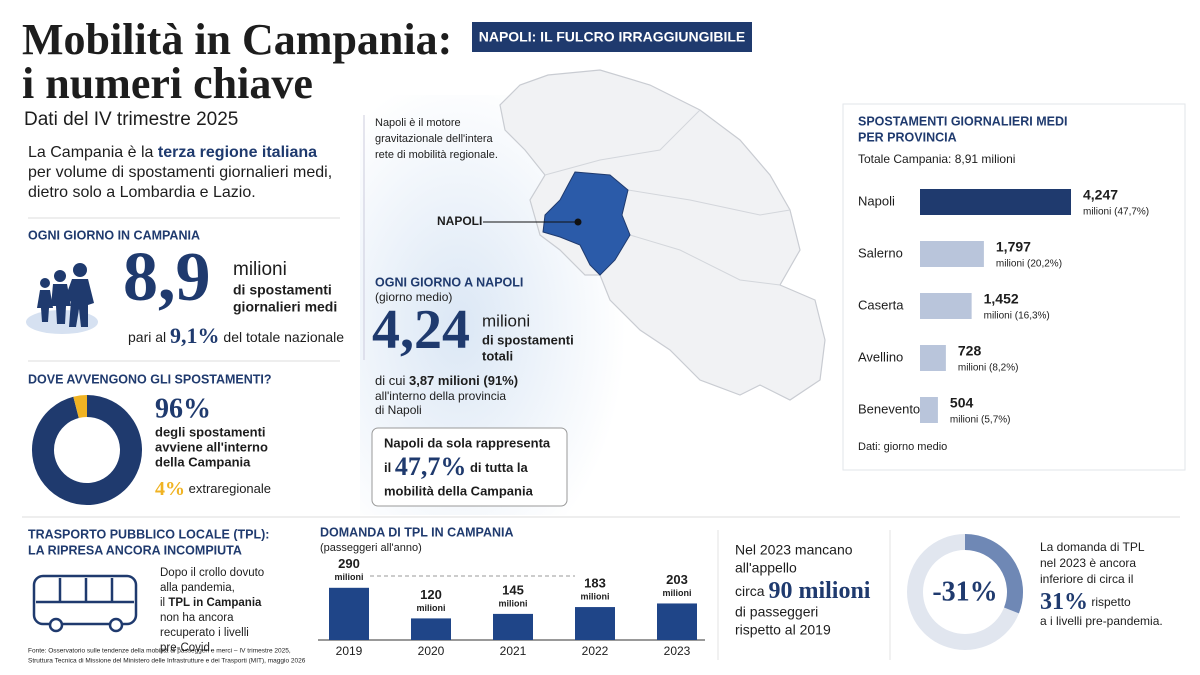  Describe the element at coordinates (237, 39) in the screenshot. I see `title: Mobilità in Campania:` at that location.